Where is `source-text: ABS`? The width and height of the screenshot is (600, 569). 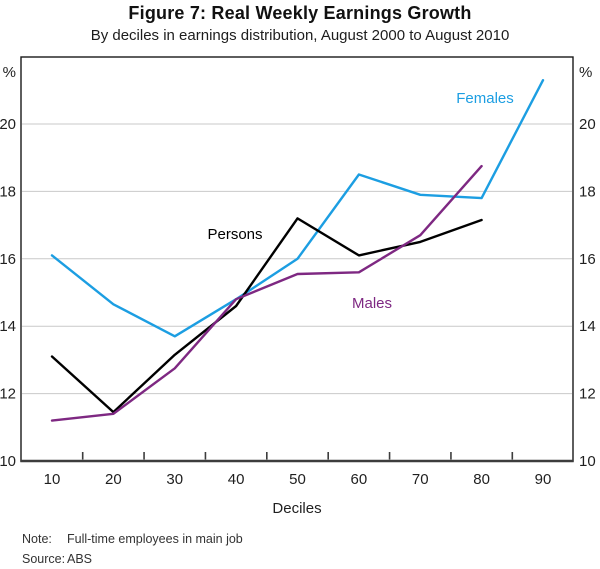 source-text: ABS is located at coordinates (80, 559).